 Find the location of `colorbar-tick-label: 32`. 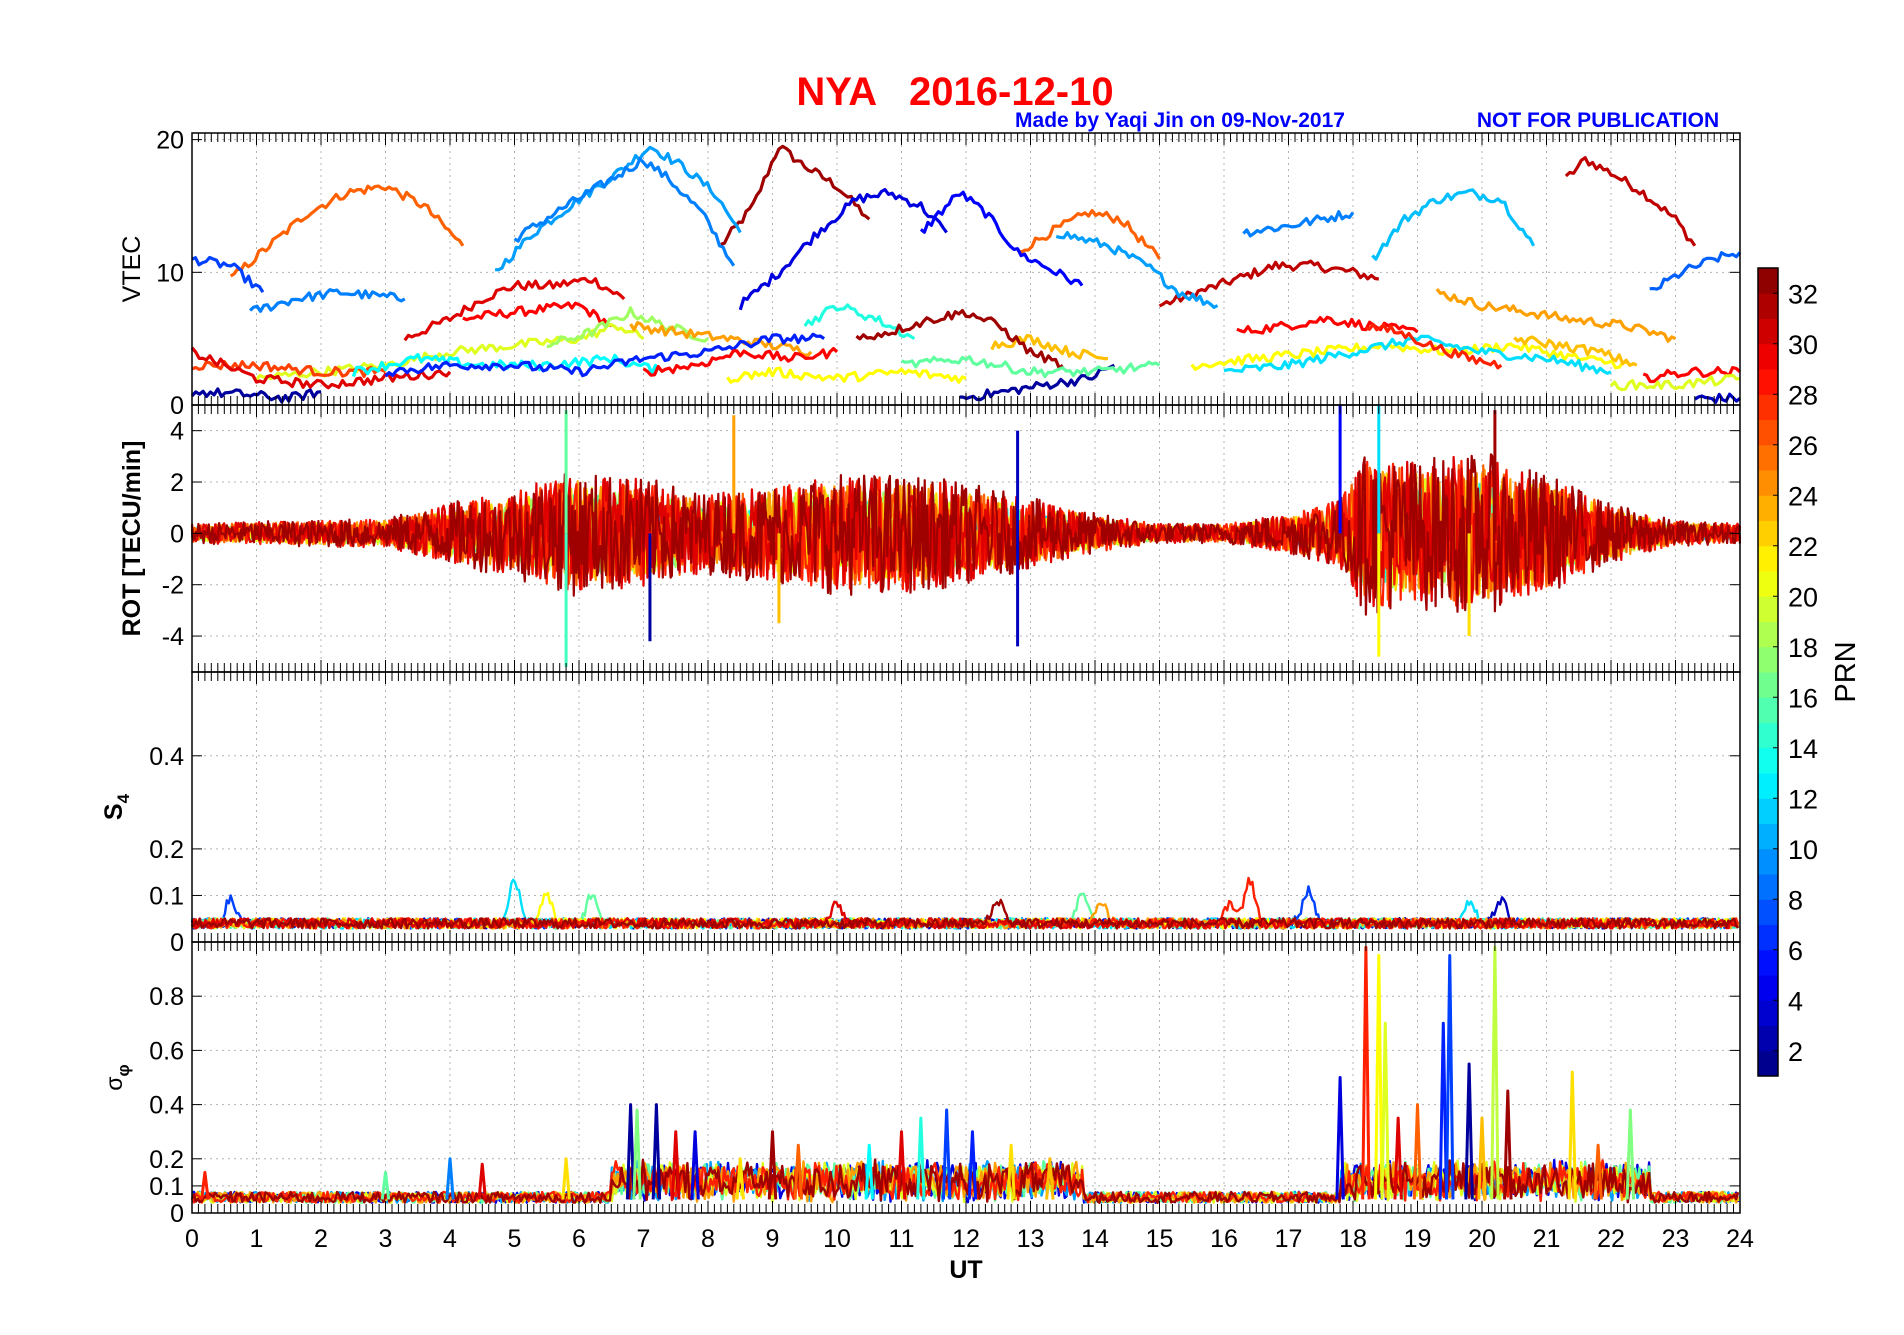

colorbar-tick-label: 32 is located at coordinates (1803, 294).